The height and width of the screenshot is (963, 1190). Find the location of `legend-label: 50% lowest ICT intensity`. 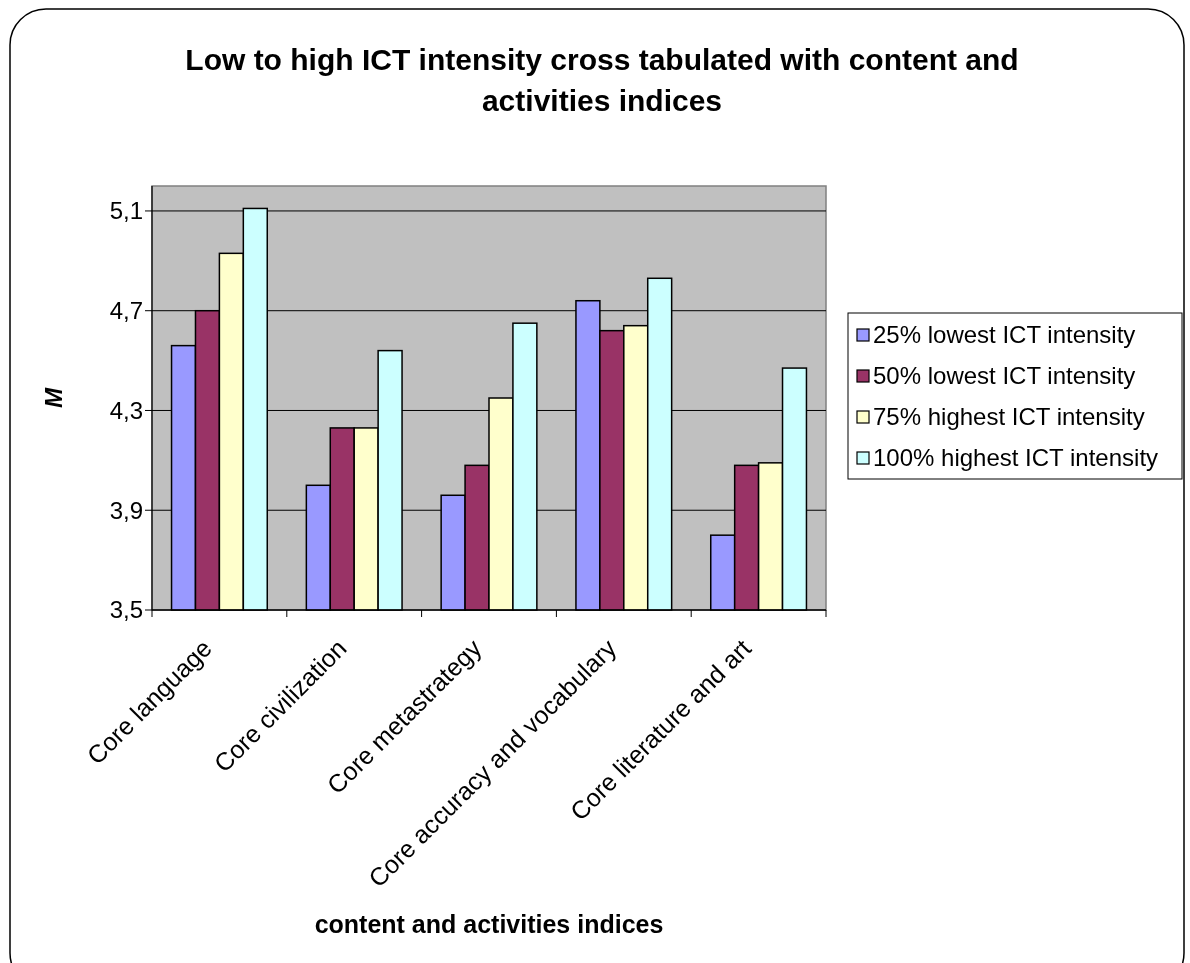

legend-label: 50% lowest ICT intensity is located at coordinates (1004, 376).